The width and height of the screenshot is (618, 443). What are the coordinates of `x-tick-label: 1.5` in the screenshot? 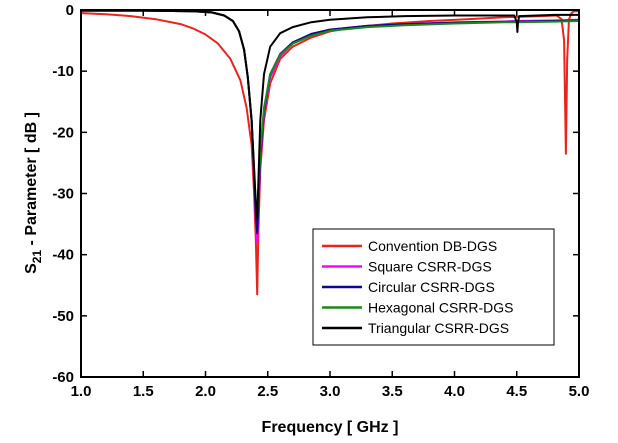 It's located at (143, 391).